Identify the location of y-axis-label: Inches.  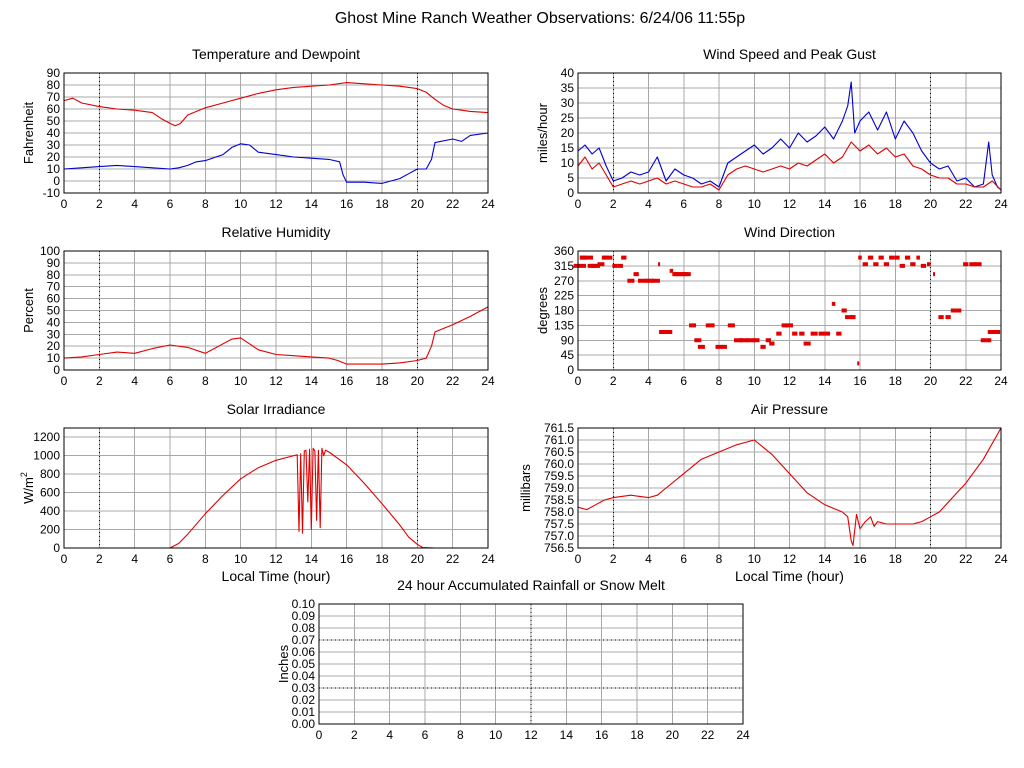
(283, 663).